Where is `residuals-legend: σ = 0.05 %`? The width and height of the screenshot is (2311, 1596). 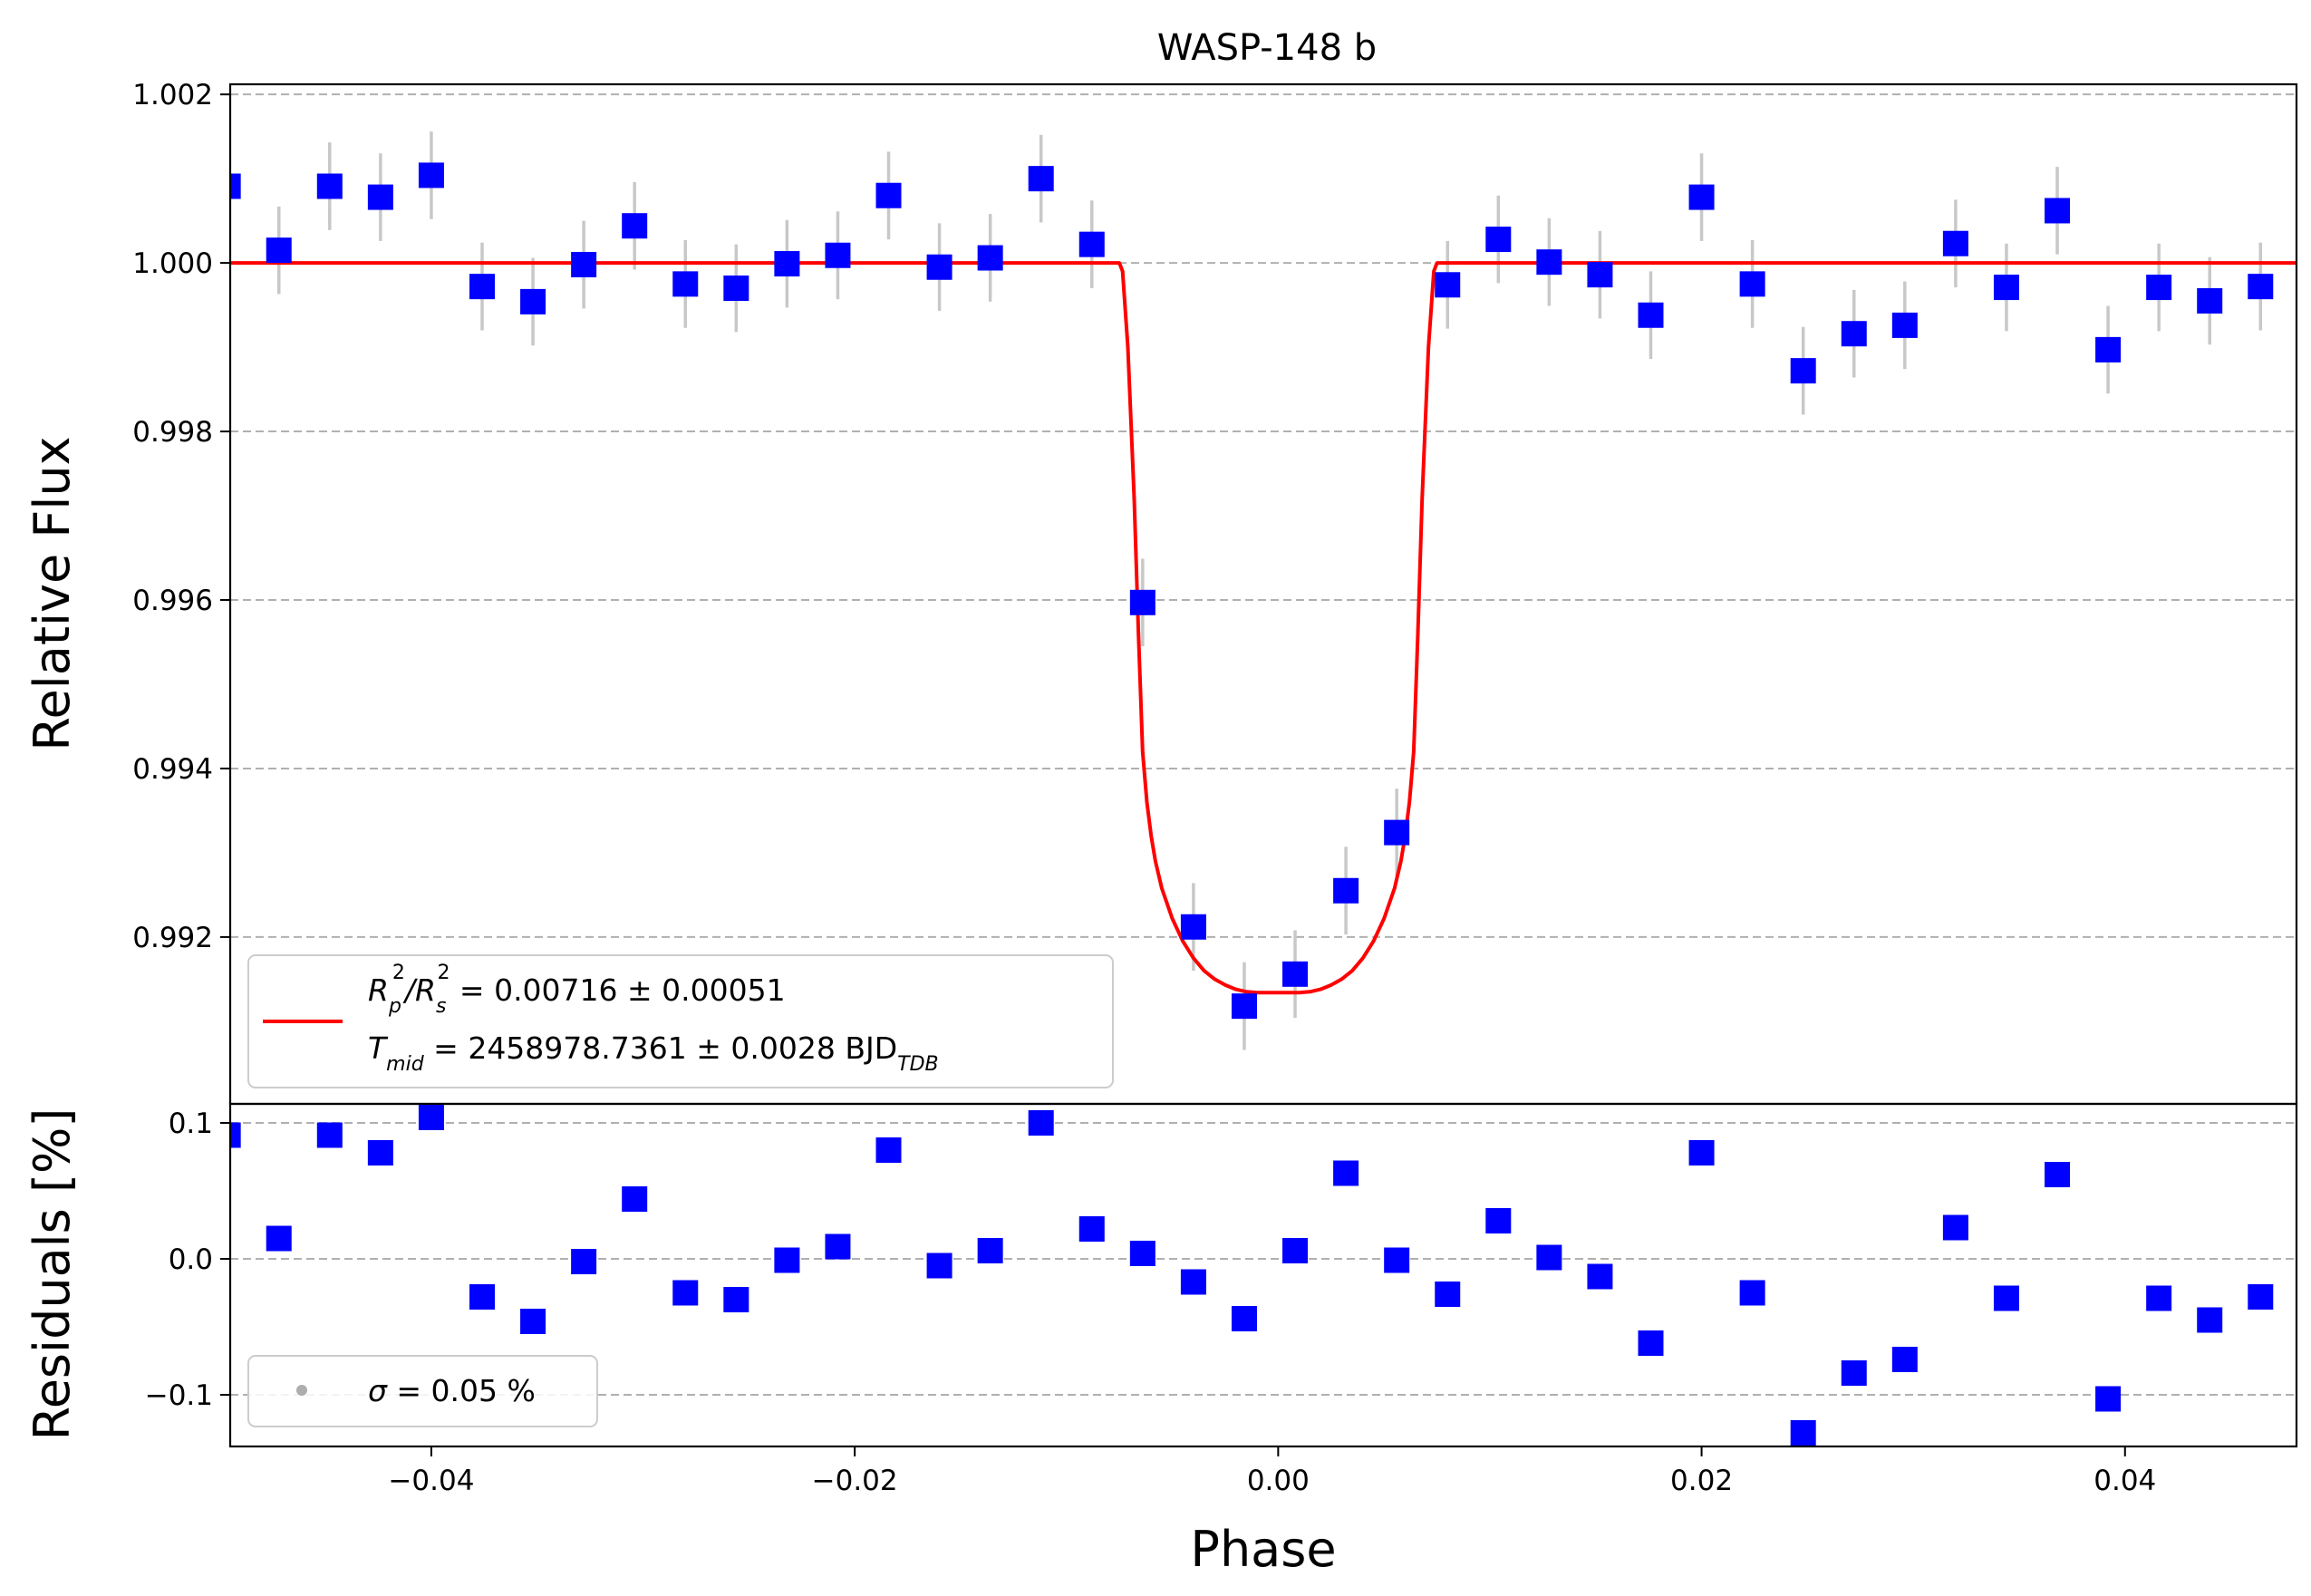
residuals-legend: σ = 0.05 % is located at coordinates (423, 1391).